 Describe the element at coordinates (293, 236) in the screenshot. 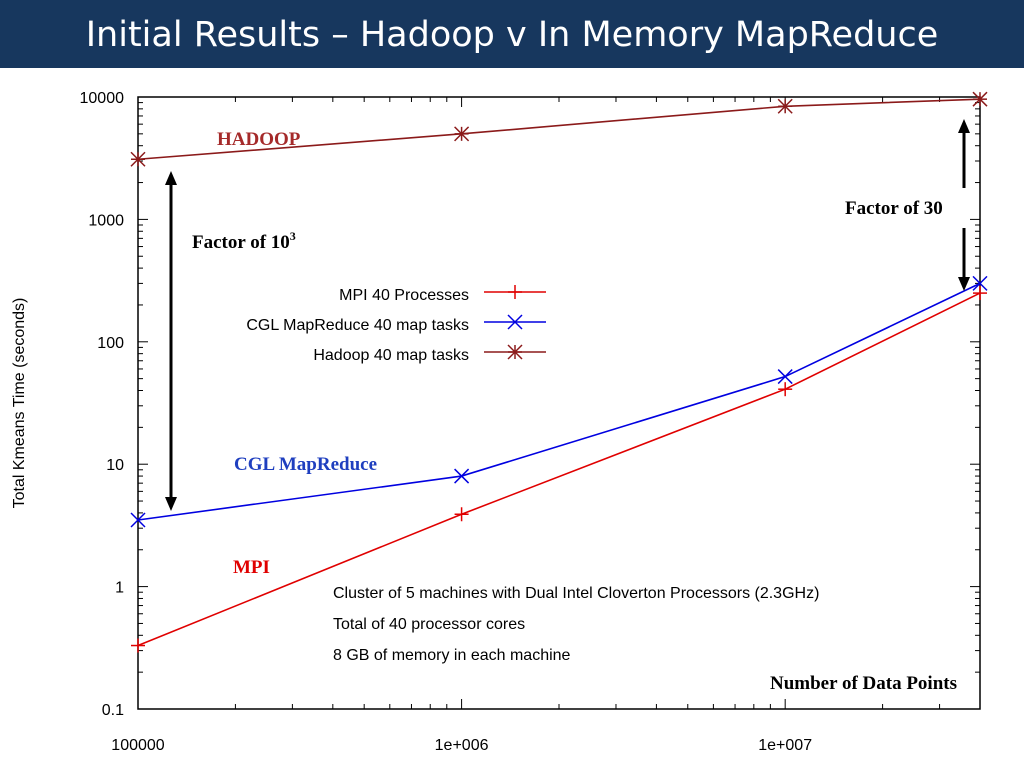

I see `factor-left-sup: 3` at that location.